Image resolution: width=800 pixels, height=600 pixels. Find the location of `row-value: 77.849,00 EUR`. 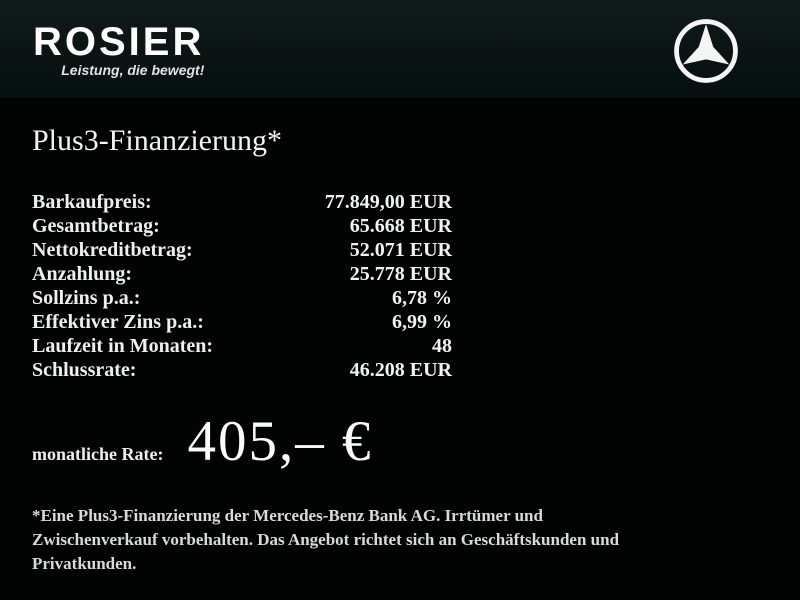

row-value: 77.849,00 EUR is located at coordinates (388, 202).